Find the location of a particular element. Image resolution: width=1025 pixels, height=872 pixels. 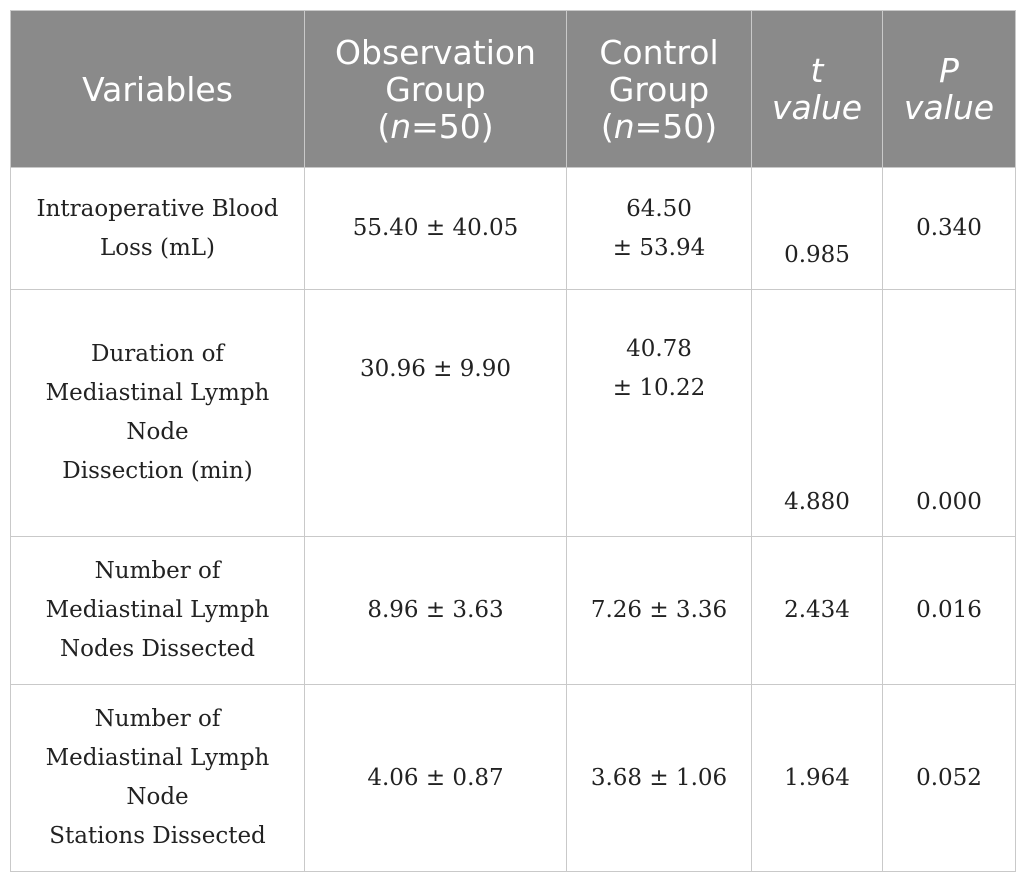

header-control-line1: Control is located at coordinates (659, 52).